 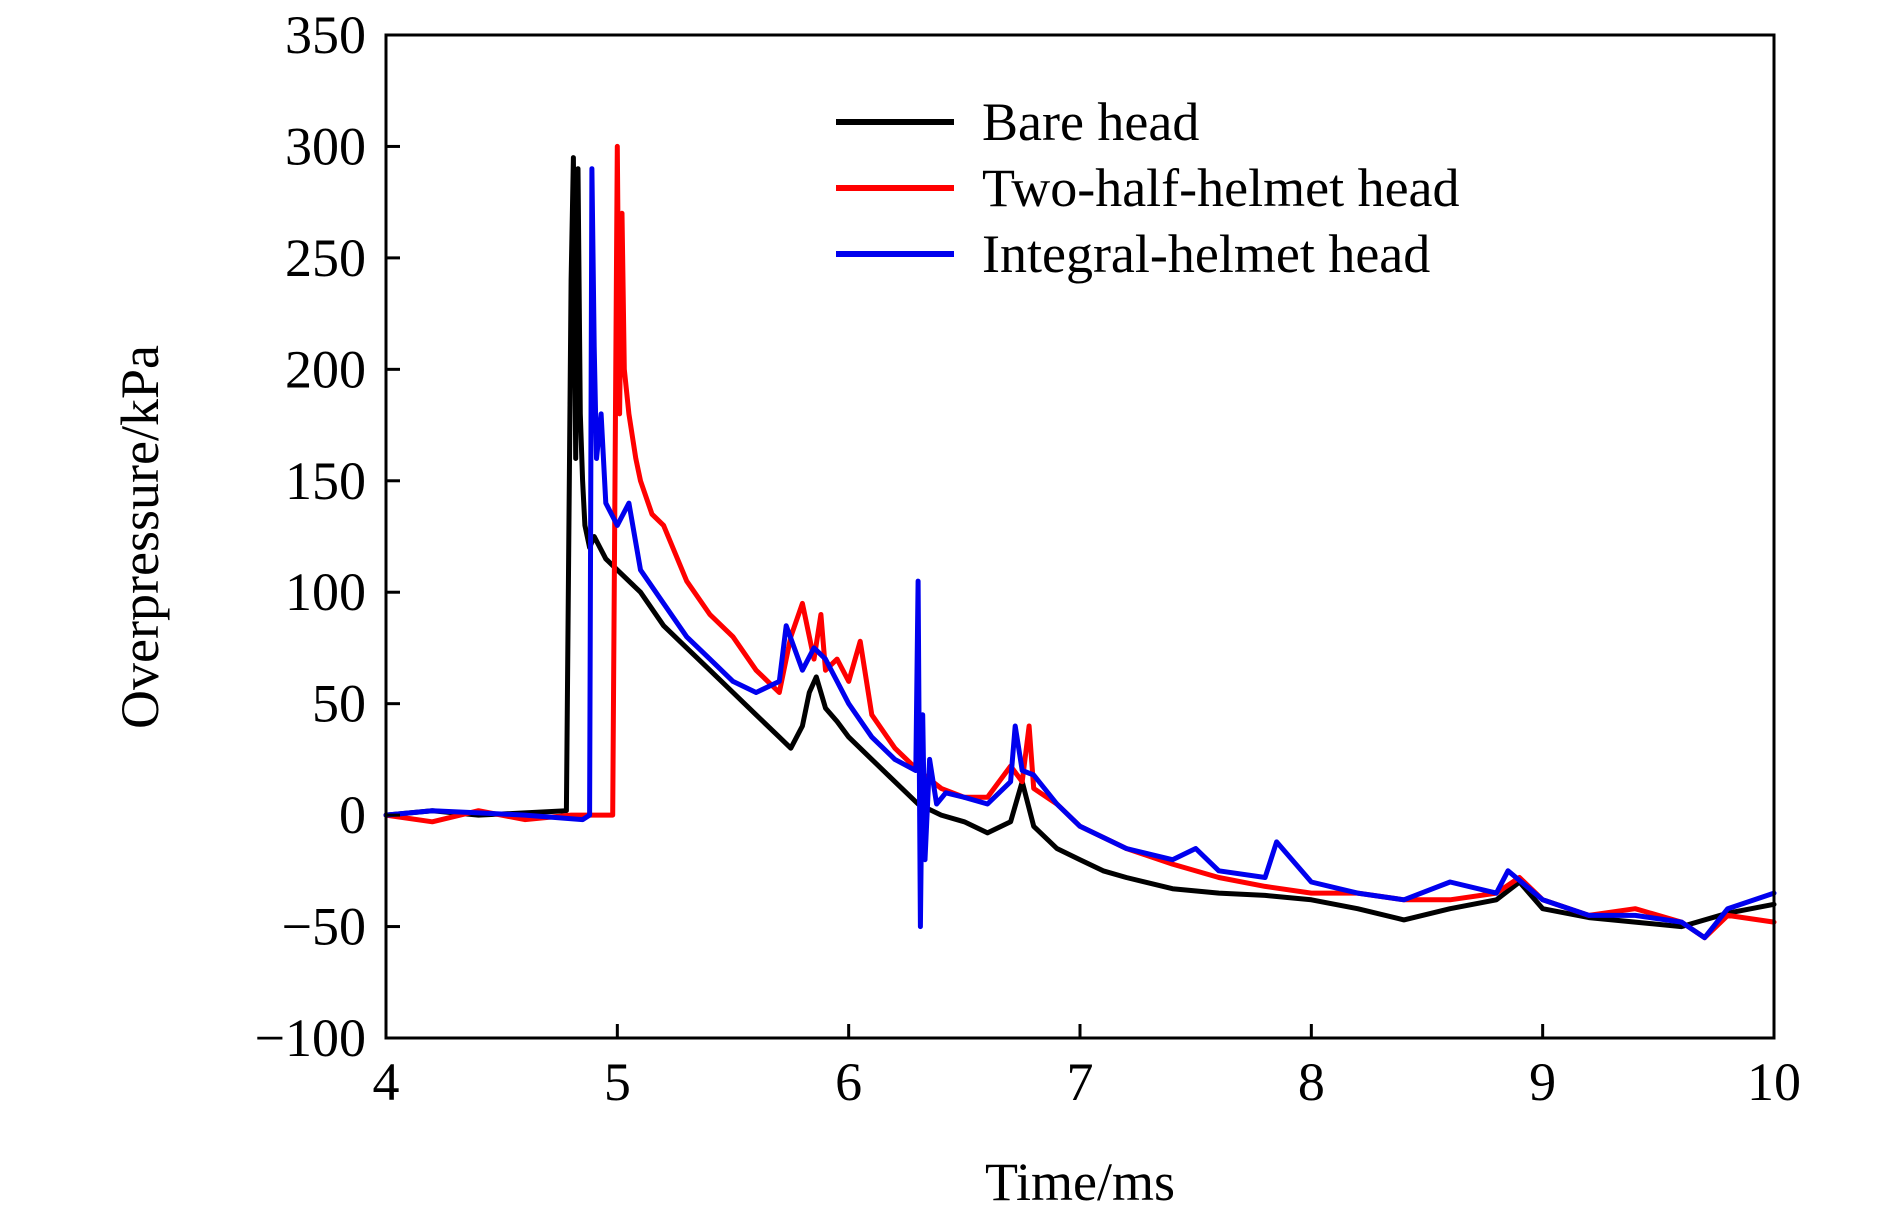 I want to click on x-tick-label: 4, so click(x=386, y=1082).